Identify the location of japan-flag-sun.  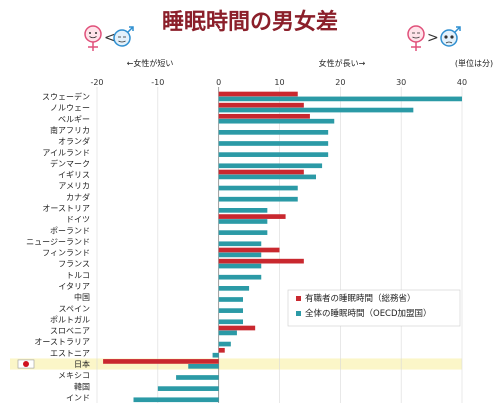
(26, 364).